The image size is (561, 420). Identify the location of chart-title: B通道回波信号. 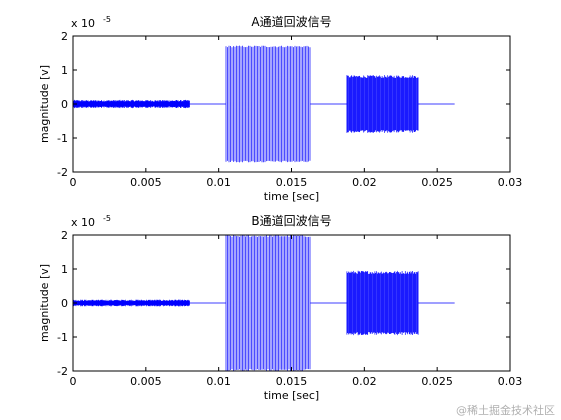
(291, 221).